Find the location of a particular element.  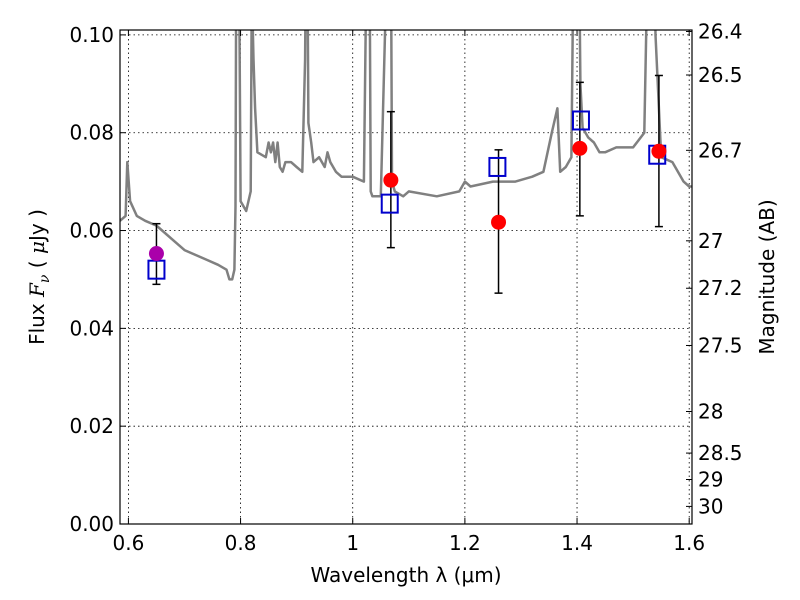

y-tick-label: 0.08 is located at coordinates (91, 133).